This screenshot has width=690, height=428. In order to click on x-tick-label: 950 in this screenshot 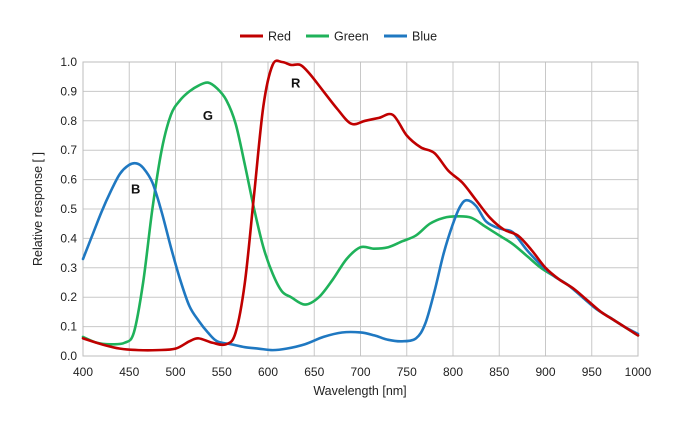, I will do `click(592, 372)`.